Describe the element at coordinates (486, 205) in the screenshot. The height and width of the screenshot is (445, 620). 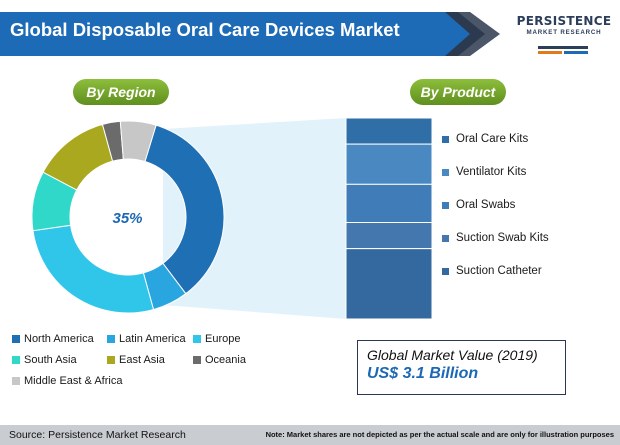
I see `product-legend-label: Oral Swabs` at that location.